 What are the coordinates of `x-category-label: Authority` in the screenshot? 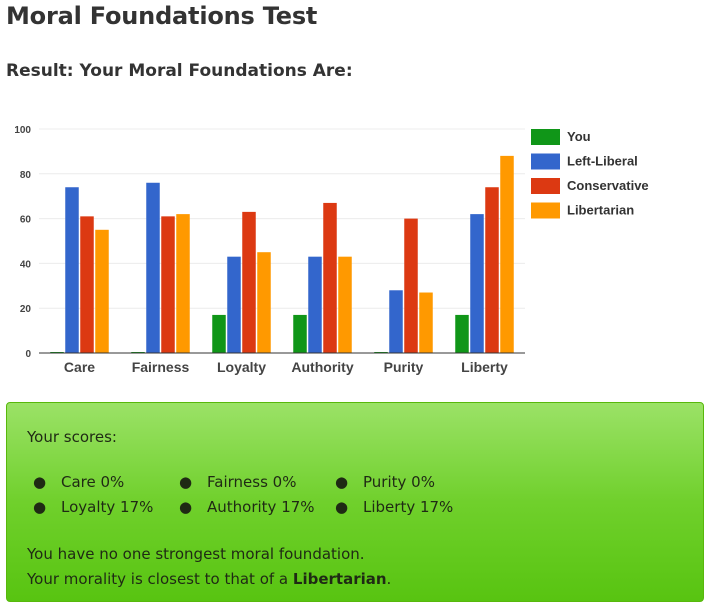 It's located at (322, 367).